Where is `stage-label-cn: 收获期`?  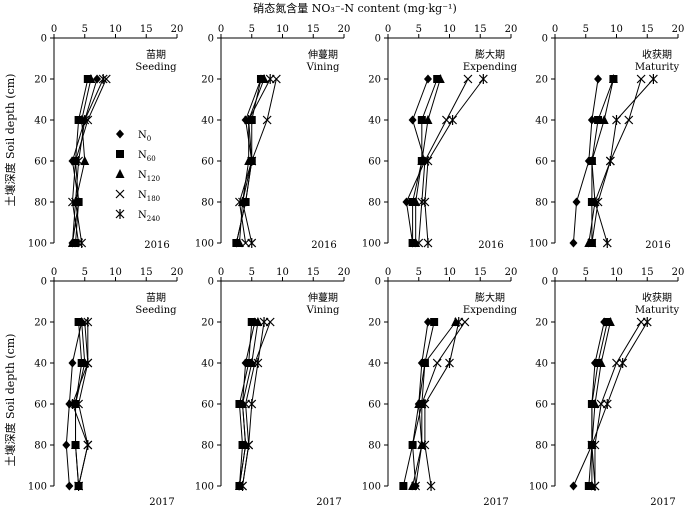
stage-label-cn: 收获期 is located at coordinates (657, 54).